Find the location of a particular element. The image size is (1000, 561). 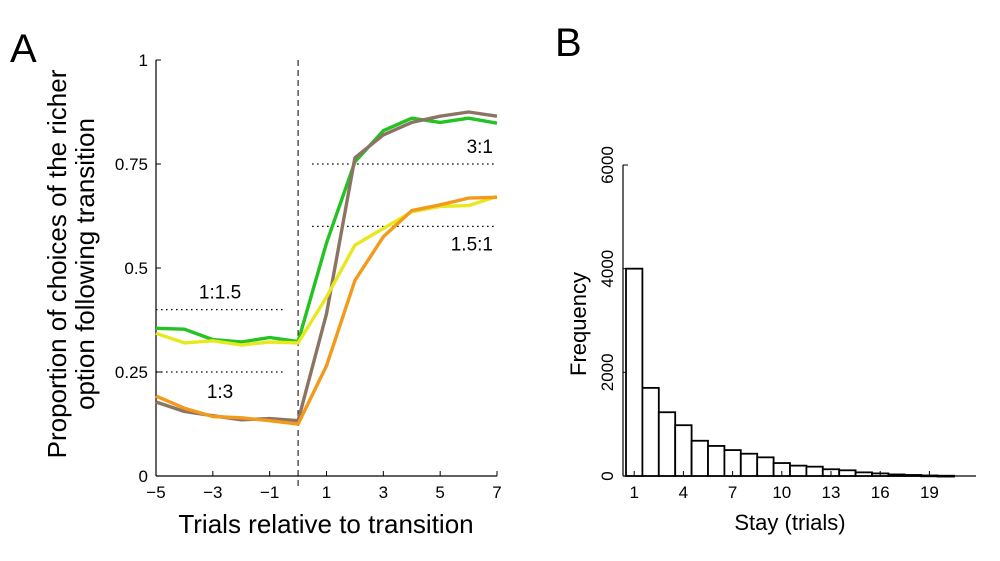

panel-b-ytick-label: 6000 is located at coordinates (607, 165).